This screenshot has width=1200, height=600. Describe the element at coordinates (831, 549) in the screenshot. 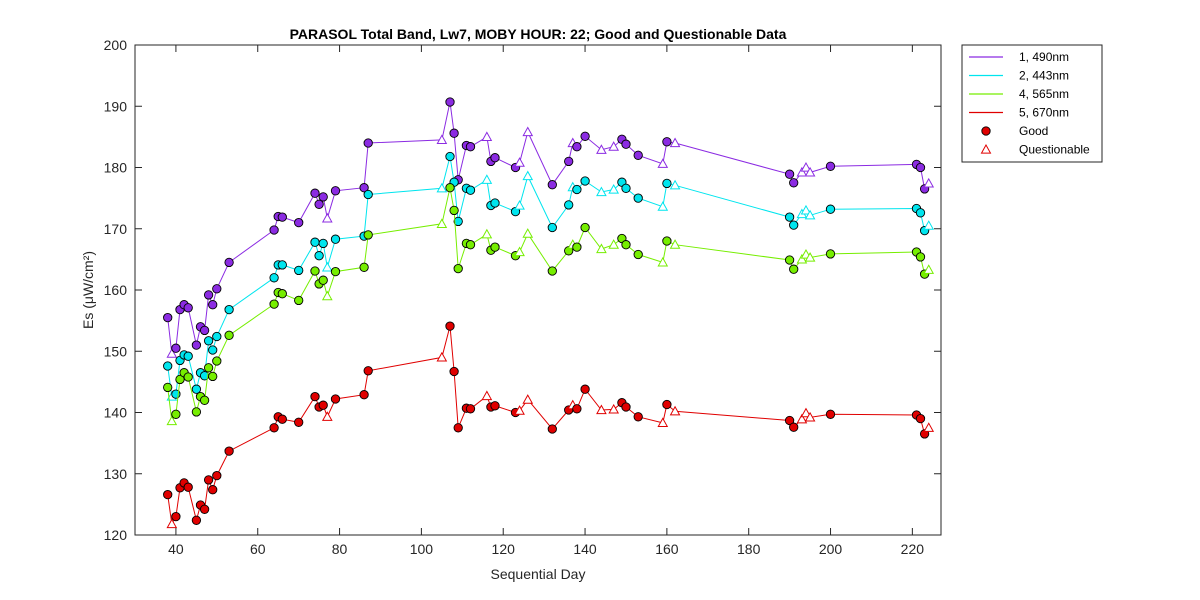

I see `x-tick-label: 200` at that location.